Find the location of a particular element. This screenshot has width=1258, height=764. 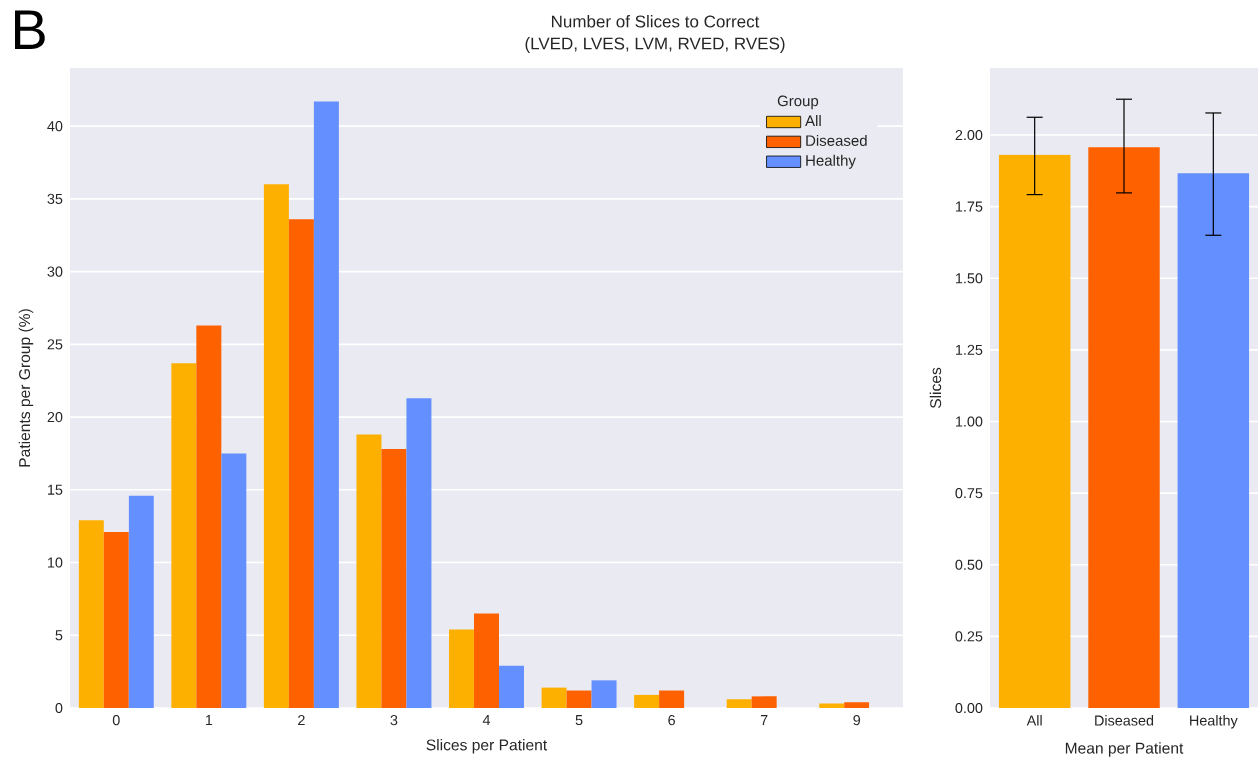

x-tick-label: 7 is located at coordinates (764, 720).